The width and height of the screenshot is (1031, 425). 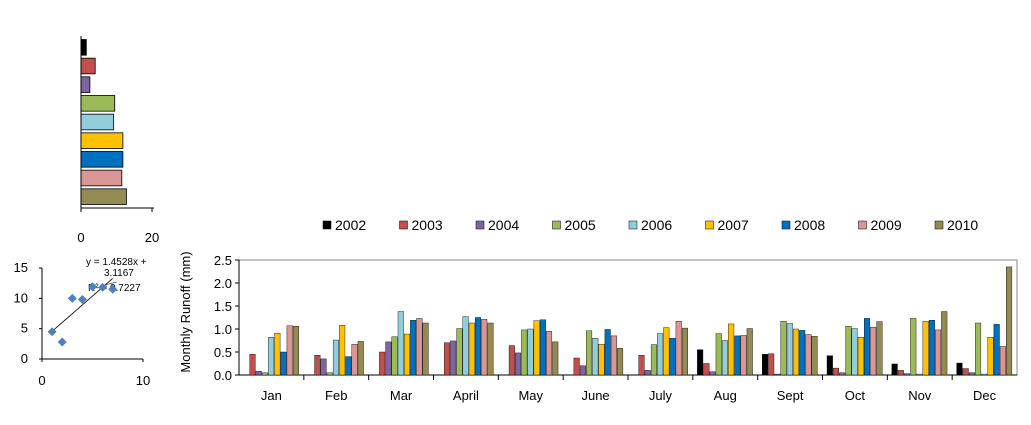 What do you see at coordinates (913, 347) in the screenshot?
I see `bar-2005-Nov` at bounding box center [913, 347].